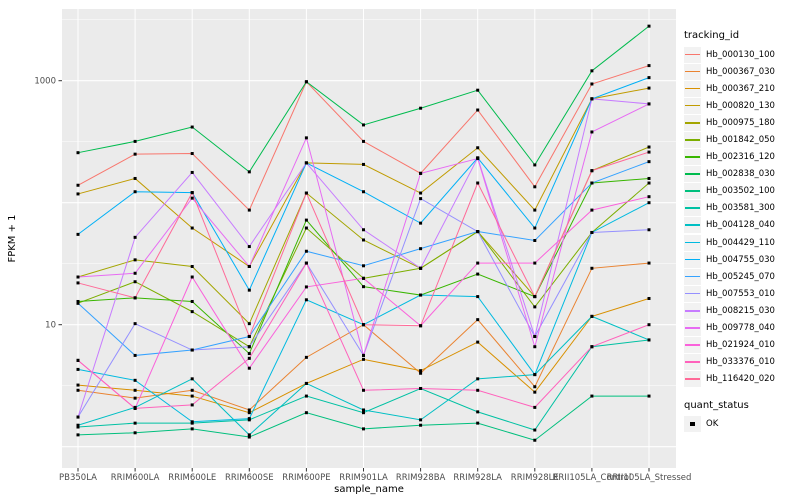  What do you see at coordinates (740, 379) in the screenshot?
I see `legend-item-label: Hb_116420_020` at bounding box center [740, 379].